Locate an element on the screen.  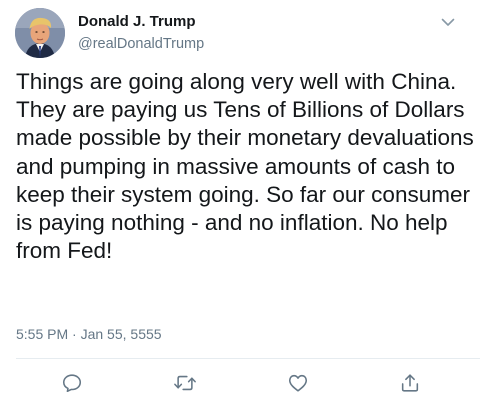
chevron-down-icon is located at coordinates (448, 22).